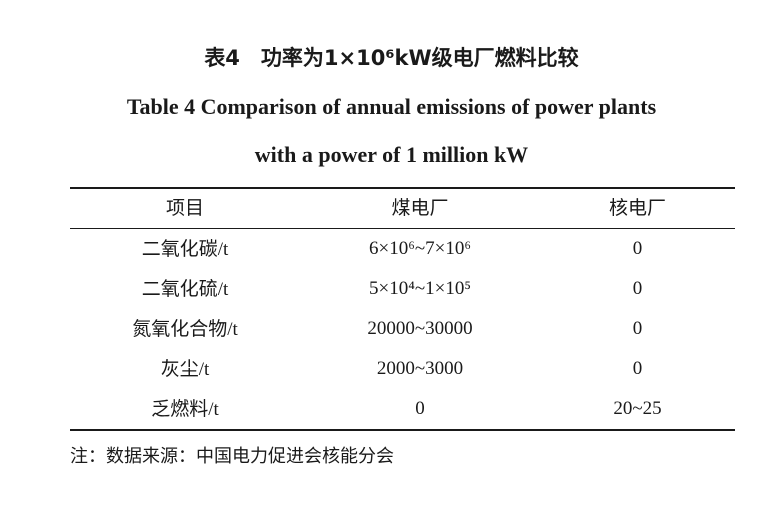 The height and width of the screenshot is (528, 783). I want to click on row-label: 二氧化碳/t, so click(185, 249).